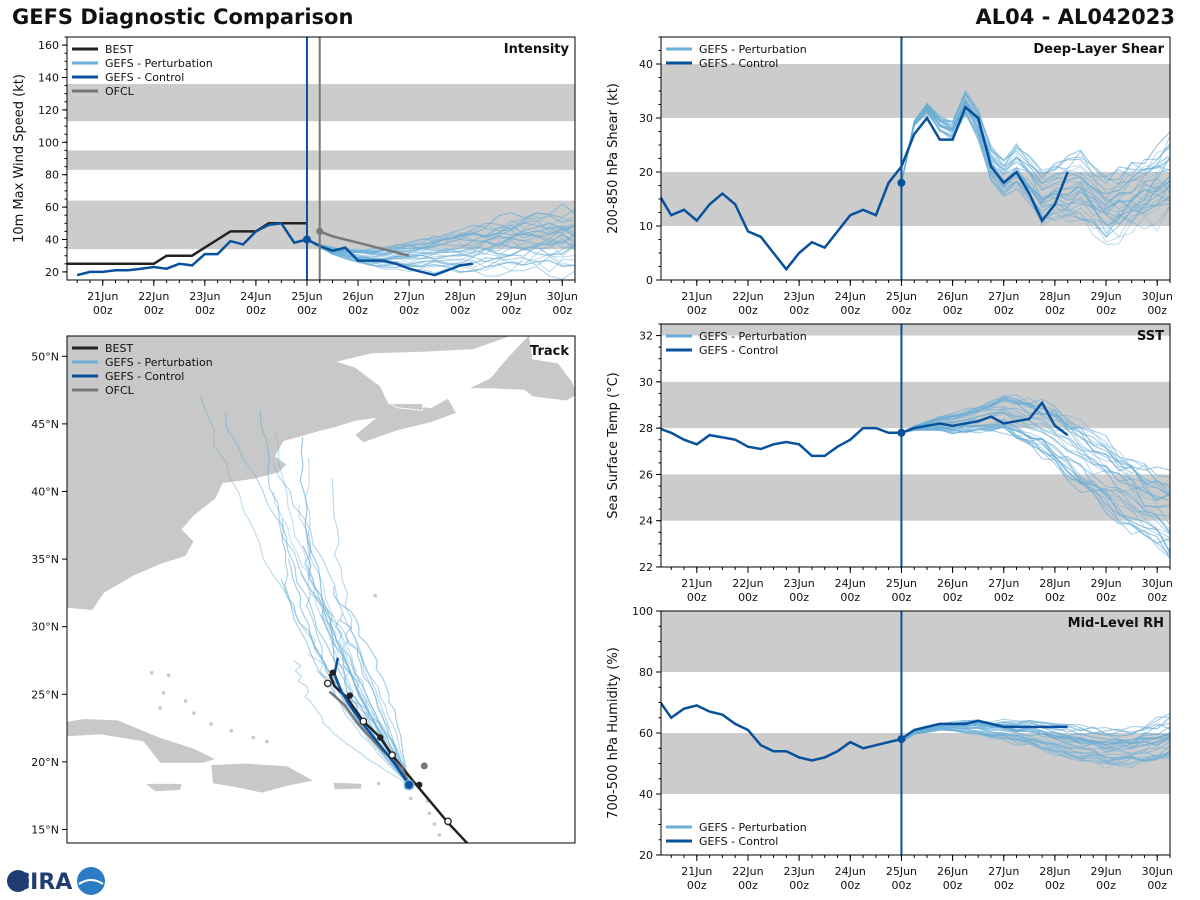  What do you see at coordinates (696, 871) in the screenshot?
I see `rh-xtick-label: 21Jun` at bounding box center [696, 871].